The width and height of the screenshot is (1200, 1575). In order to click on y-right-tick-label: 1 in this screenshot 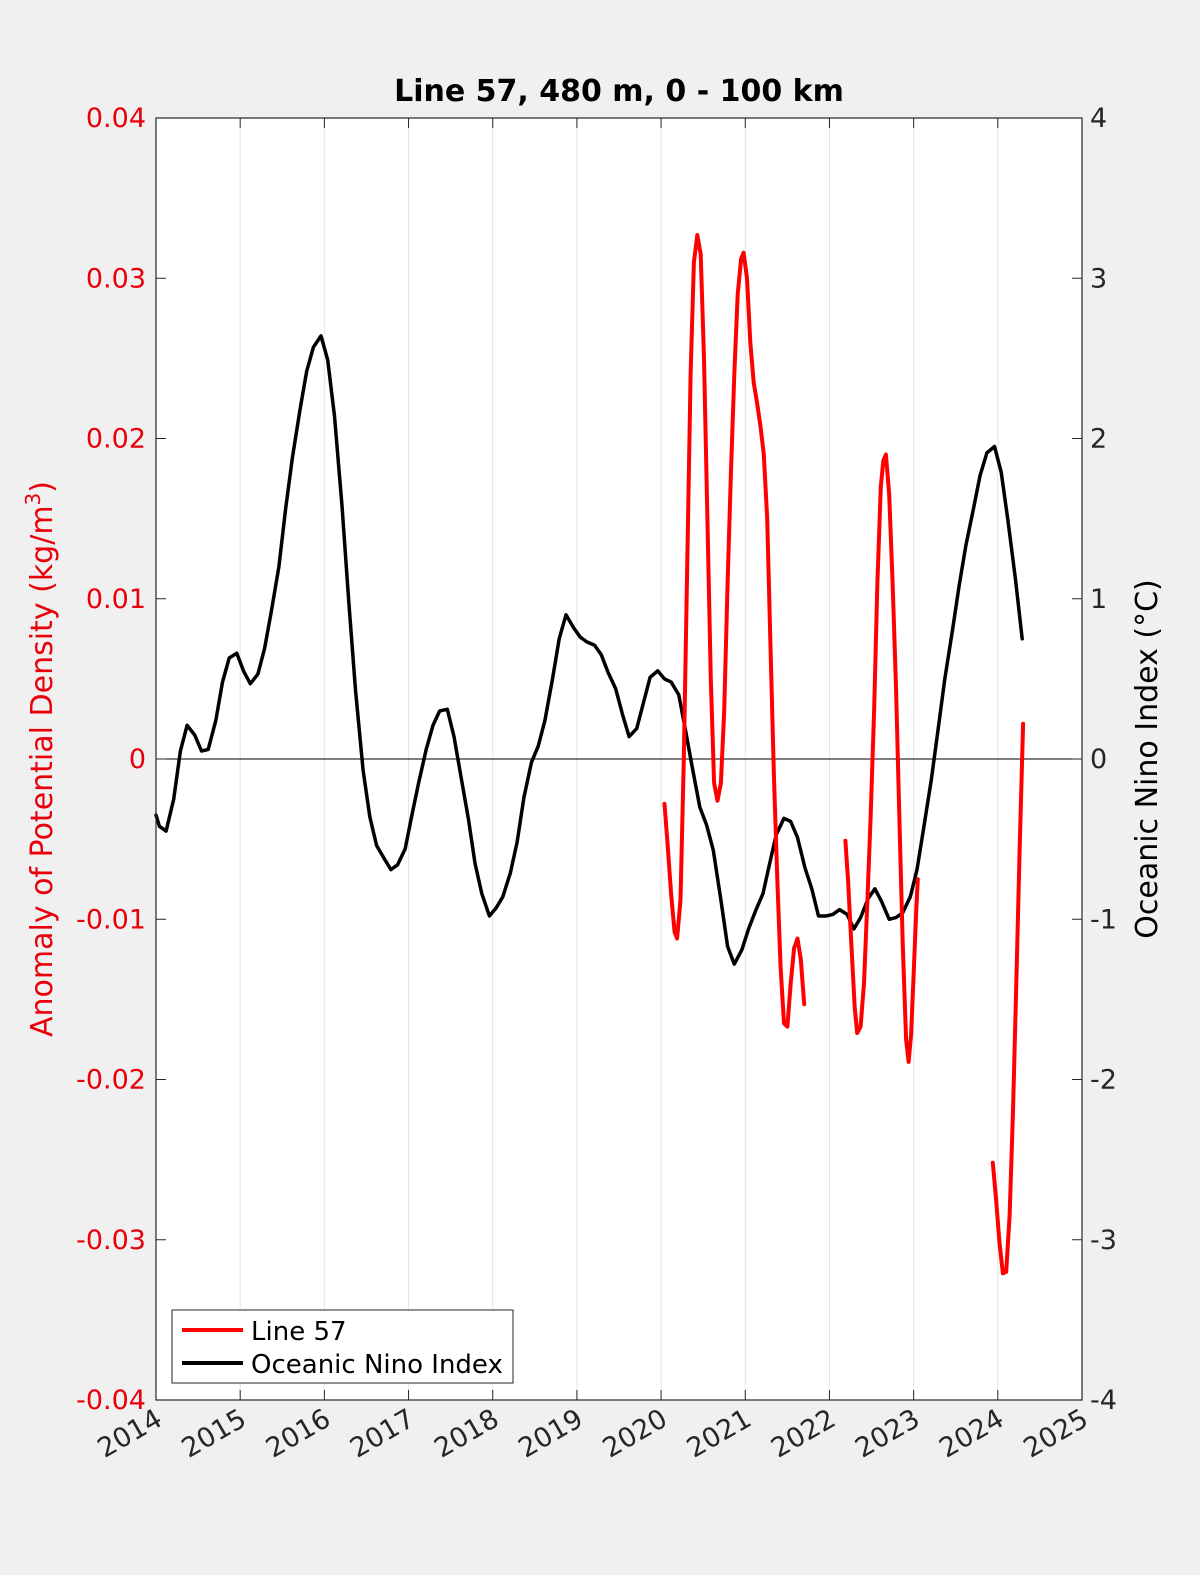, I will do `click(1098, 599)`.